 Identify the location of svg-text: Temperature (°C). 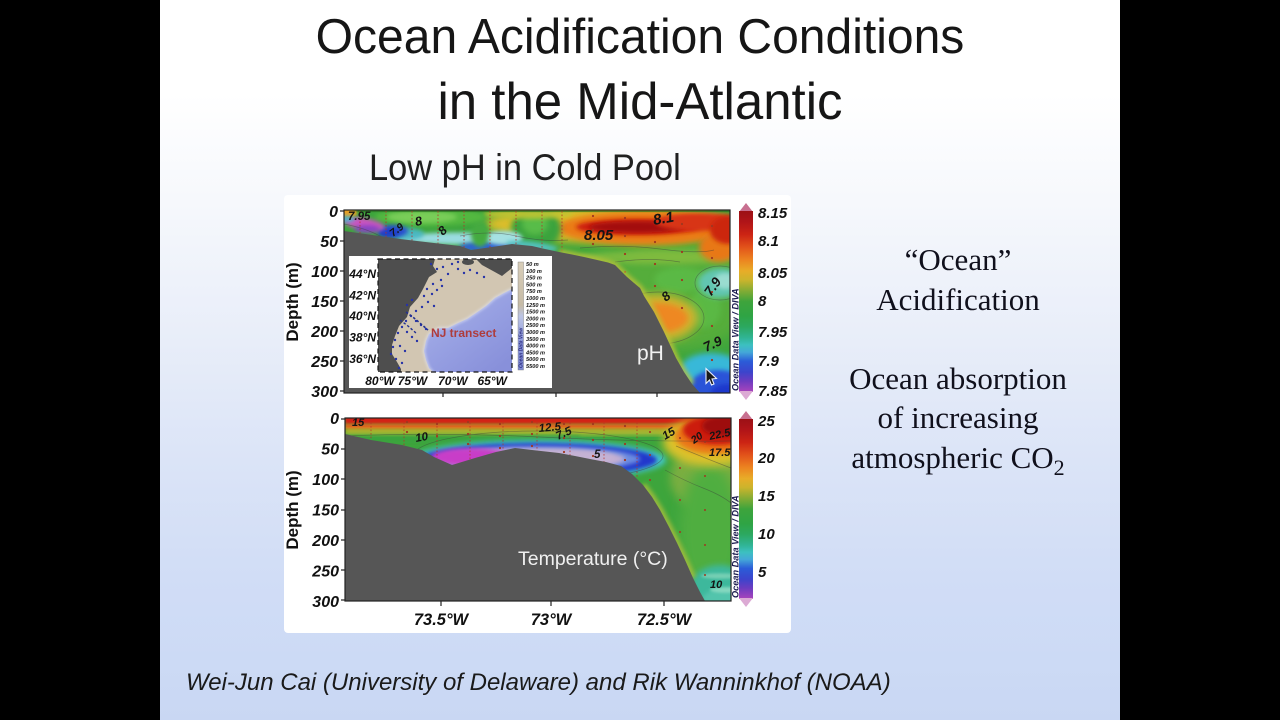
(593, 559).